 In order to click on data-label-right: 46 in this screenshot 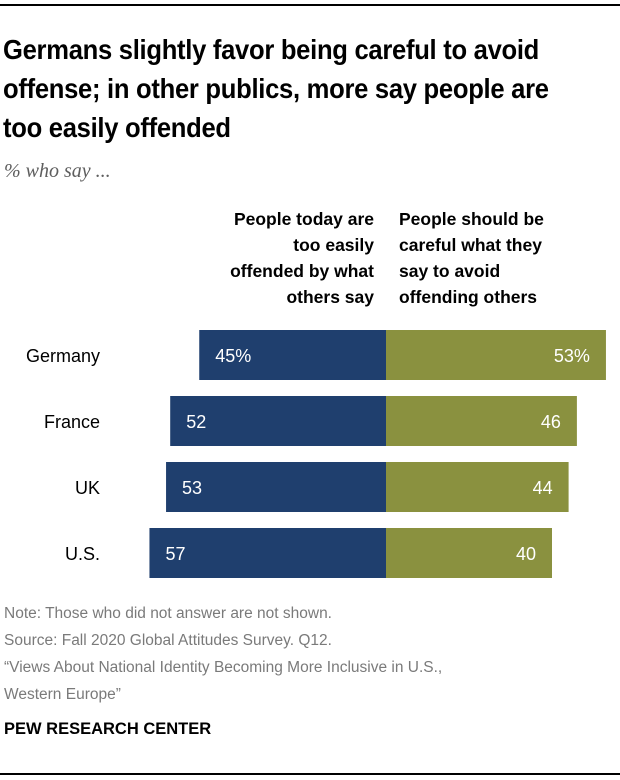, I will do `click(551, 422)`.